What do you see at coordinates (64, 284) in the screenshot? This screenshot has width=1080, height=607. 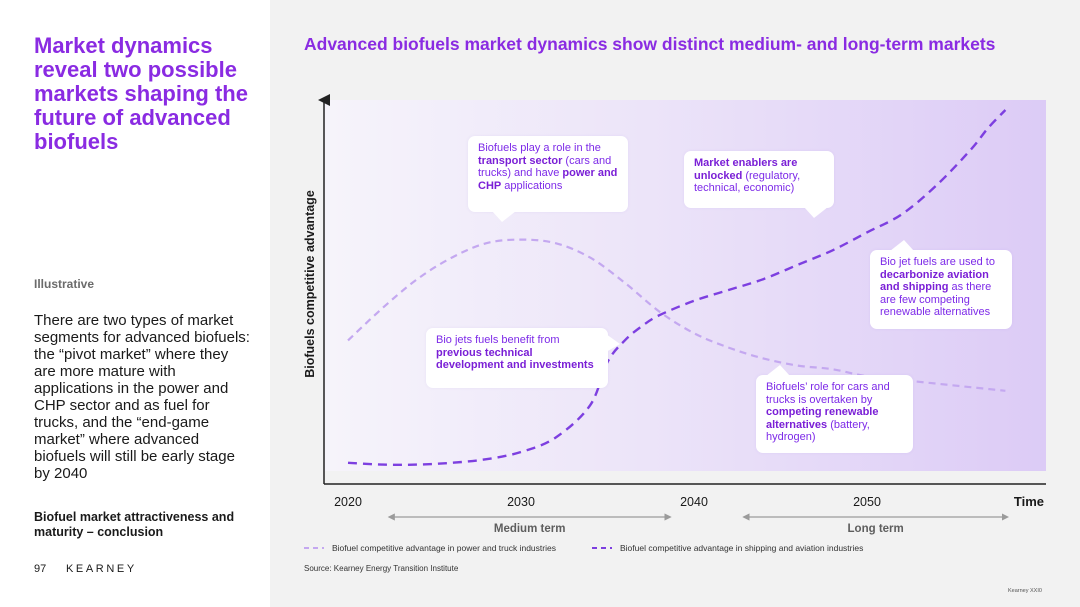 I see `illustrative-tag: Illustrative` at bounding box center [64, 284].